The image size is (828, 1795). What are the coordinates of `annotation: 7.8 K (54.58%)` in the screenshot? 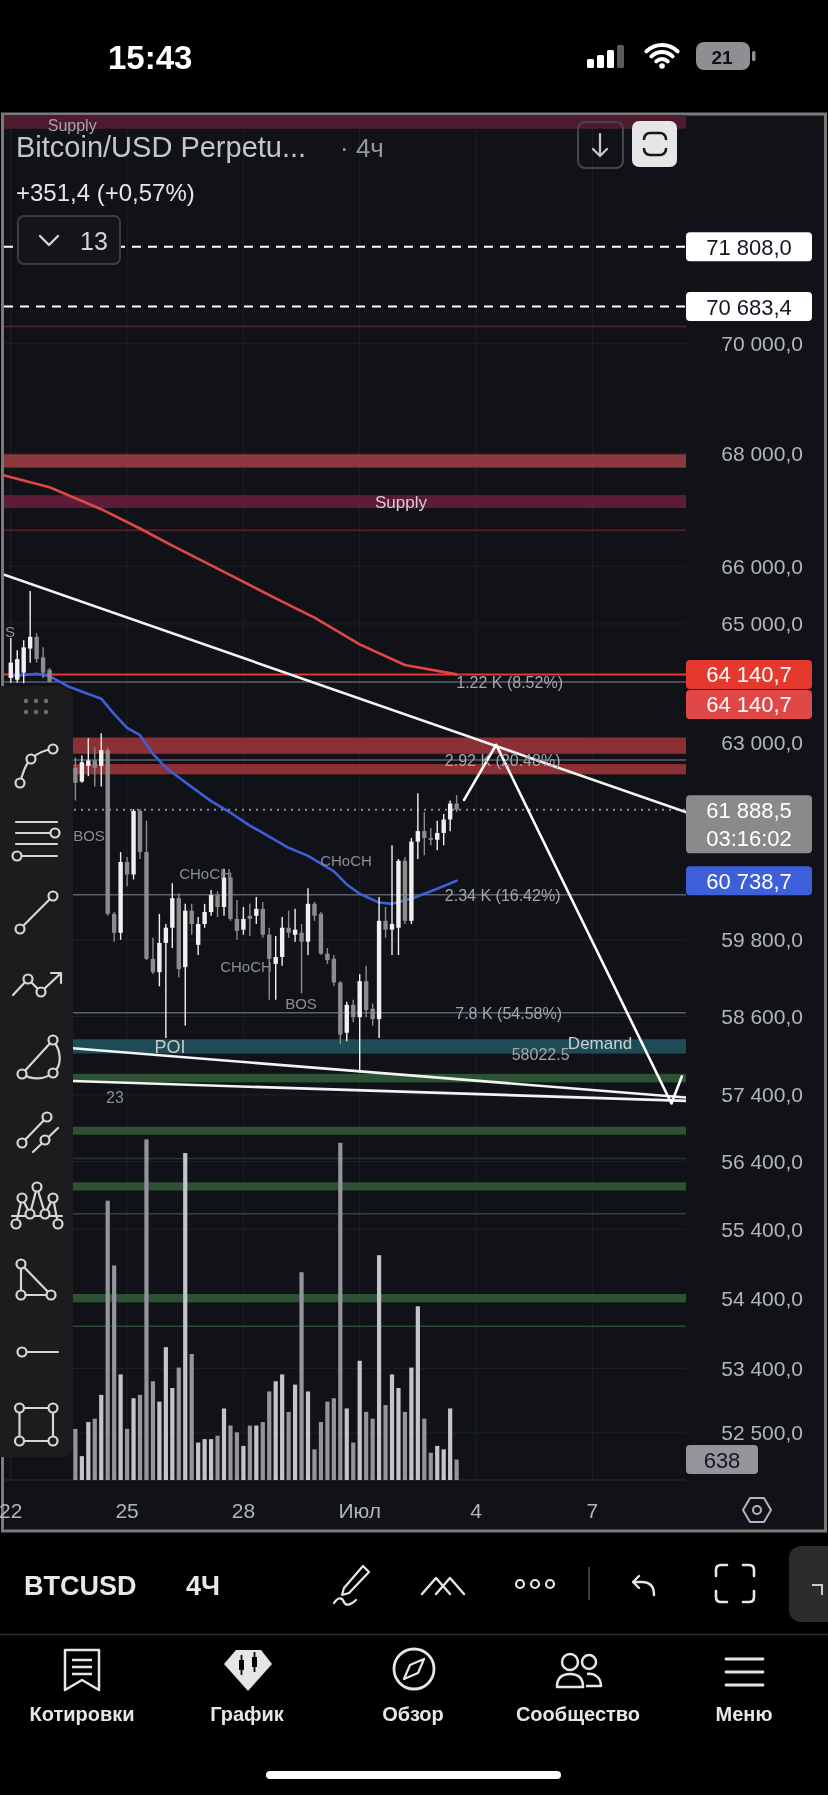 It's located at (508, 1013).